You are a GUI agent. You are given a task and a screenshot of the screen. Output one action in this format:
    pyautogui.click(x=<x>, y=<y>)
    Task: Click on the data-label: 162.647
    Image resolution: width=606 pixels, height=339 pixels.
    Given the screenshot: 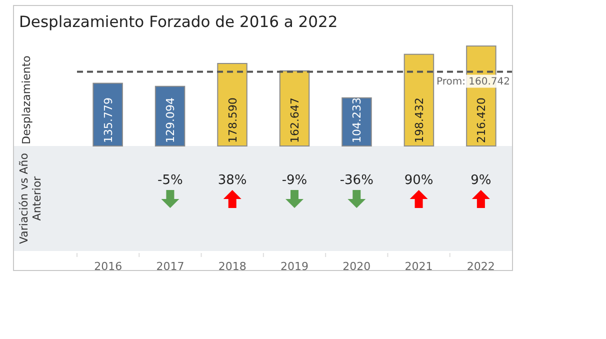 What is the action you would take?
    pyautogui.click(x=295, y=120)
    